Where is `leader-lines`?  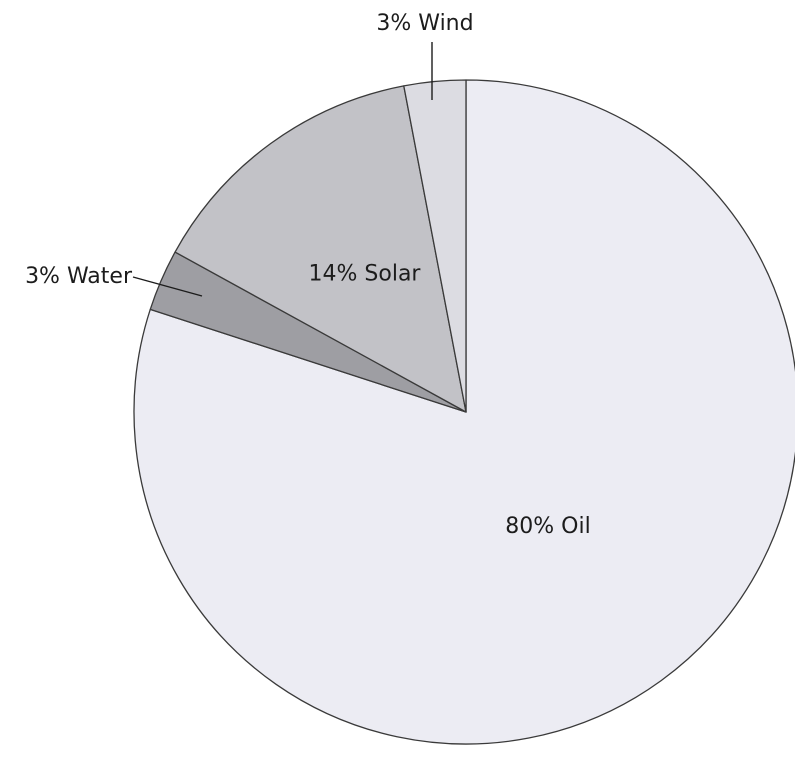
leader-lines is located at coordinates (282, 169).